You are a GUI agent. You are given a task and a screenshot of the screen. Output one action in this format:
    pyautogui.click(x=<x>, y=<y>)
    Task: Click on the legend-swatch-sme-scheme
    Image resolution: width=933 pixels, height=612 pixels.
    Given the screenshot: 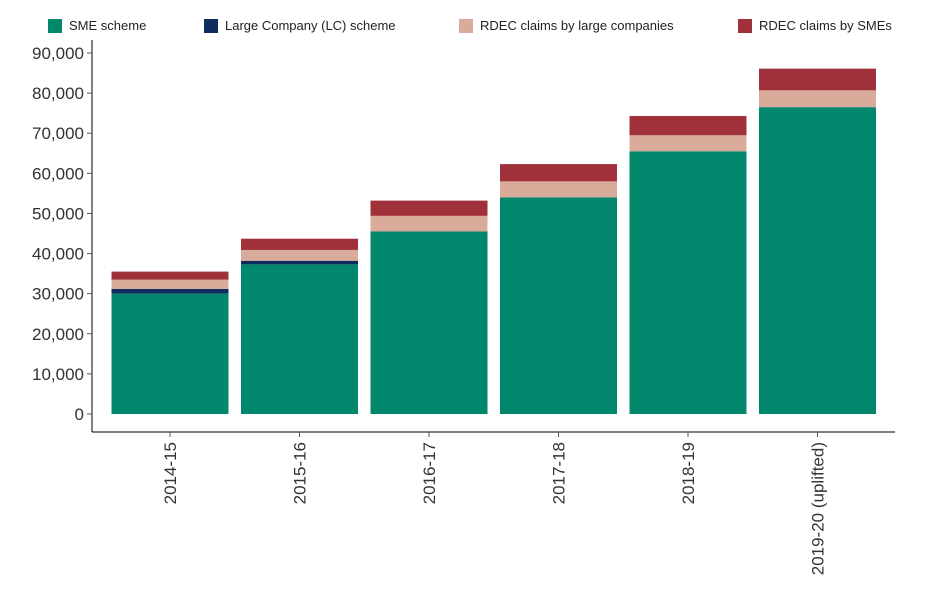 What is the action you would take?
    pyautogui.click(x=55, y=25)
    